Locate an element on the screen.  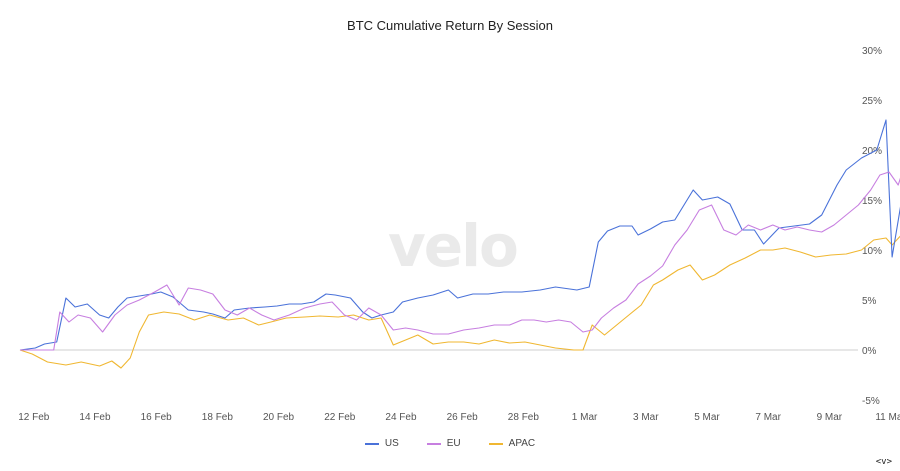
y-tick-label: 30% is located at coordinates (872, 51).